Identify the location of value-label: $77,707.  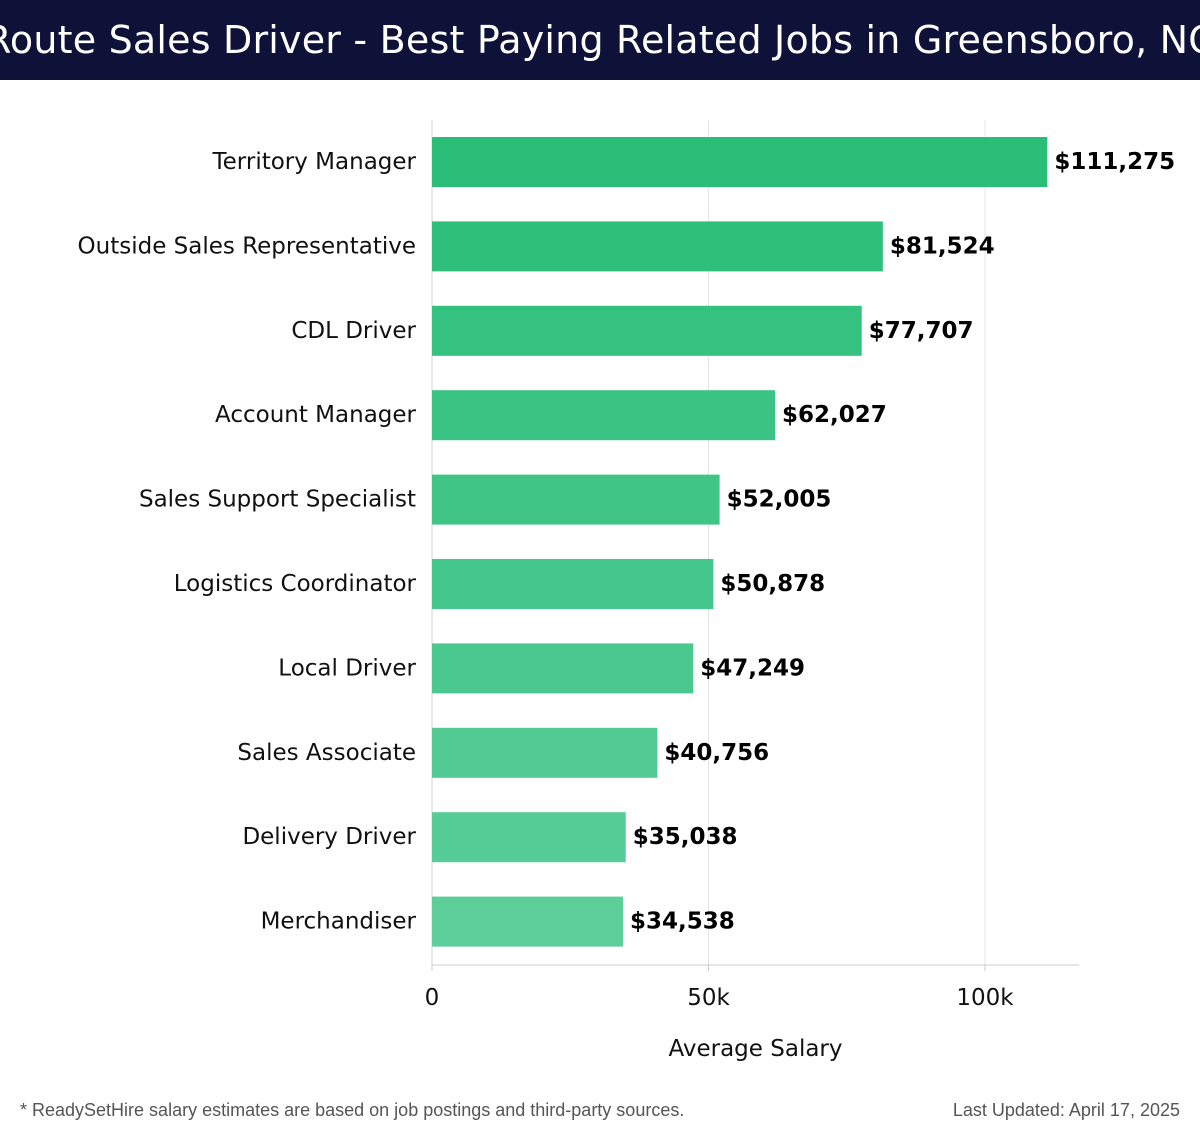
(921, 331).